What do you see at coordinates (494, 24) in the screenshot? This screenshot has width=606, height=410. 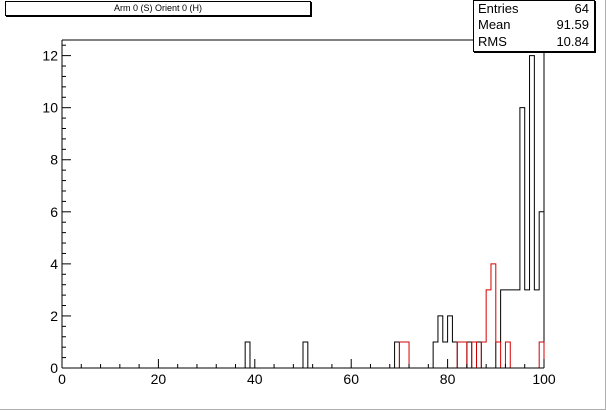 I see `stats-mean-label: Mean` at bounding box center [494, 24].